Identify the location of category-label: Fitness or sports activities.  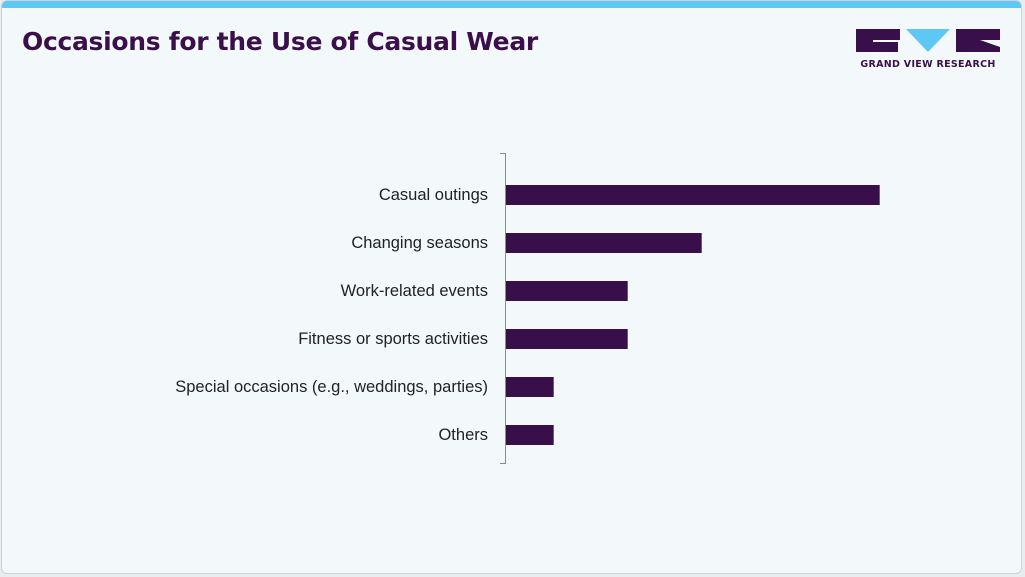
(393, 339).